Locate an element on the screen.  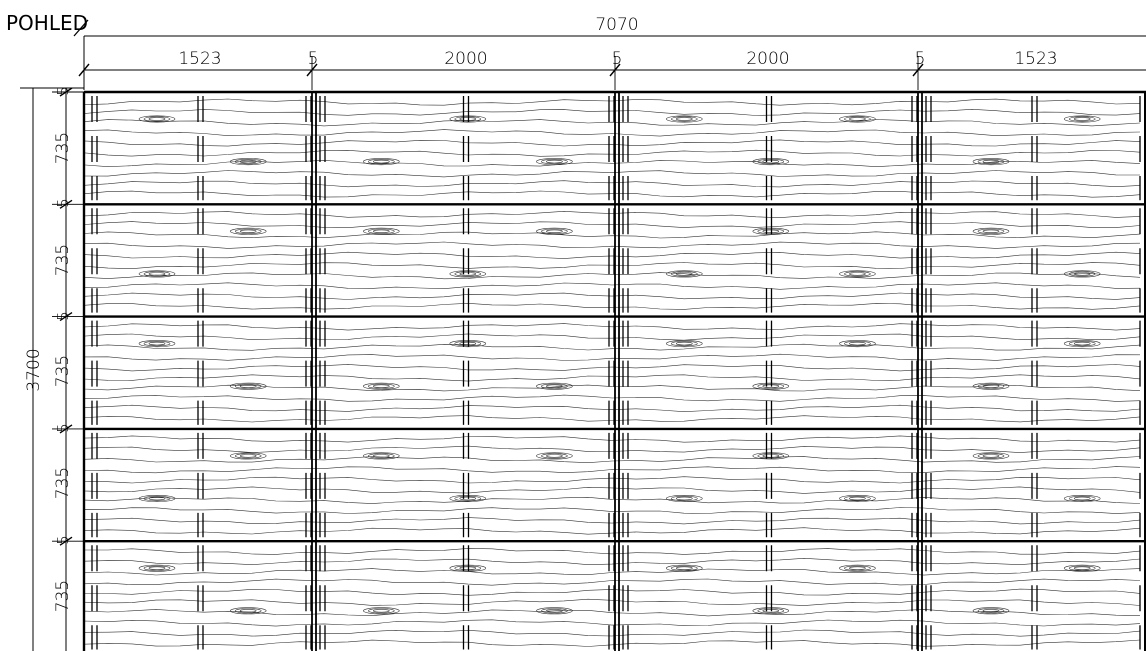
dim-label-joint2: 5 is located at coordinates (617, 59).